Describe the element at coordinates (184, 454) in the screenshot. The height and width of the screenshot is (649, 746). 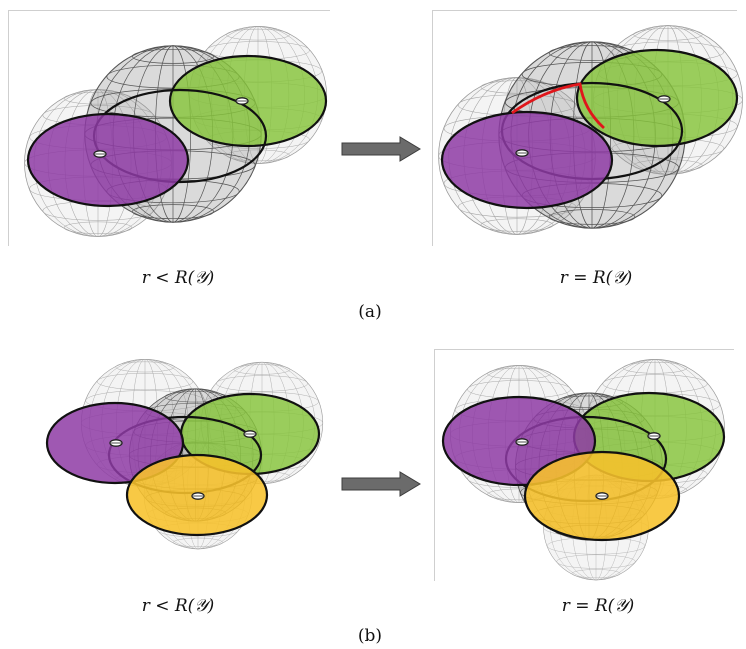
I see `diagram-b-left` at that location.